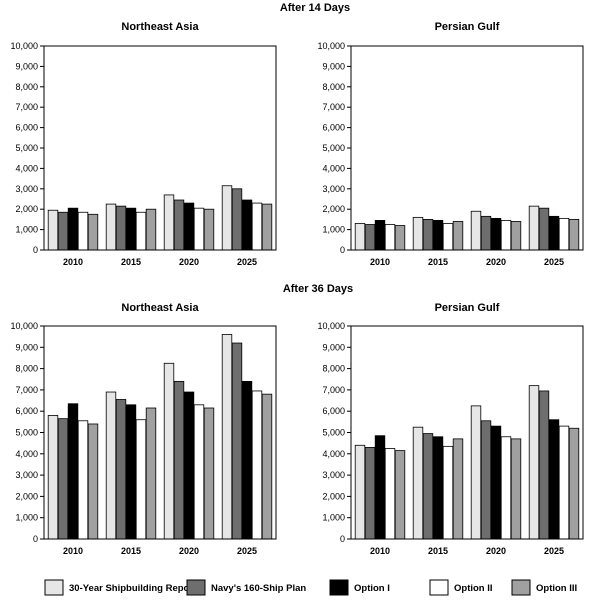  I want to click on panel-title: Persian Gulf, so click(467, 308).